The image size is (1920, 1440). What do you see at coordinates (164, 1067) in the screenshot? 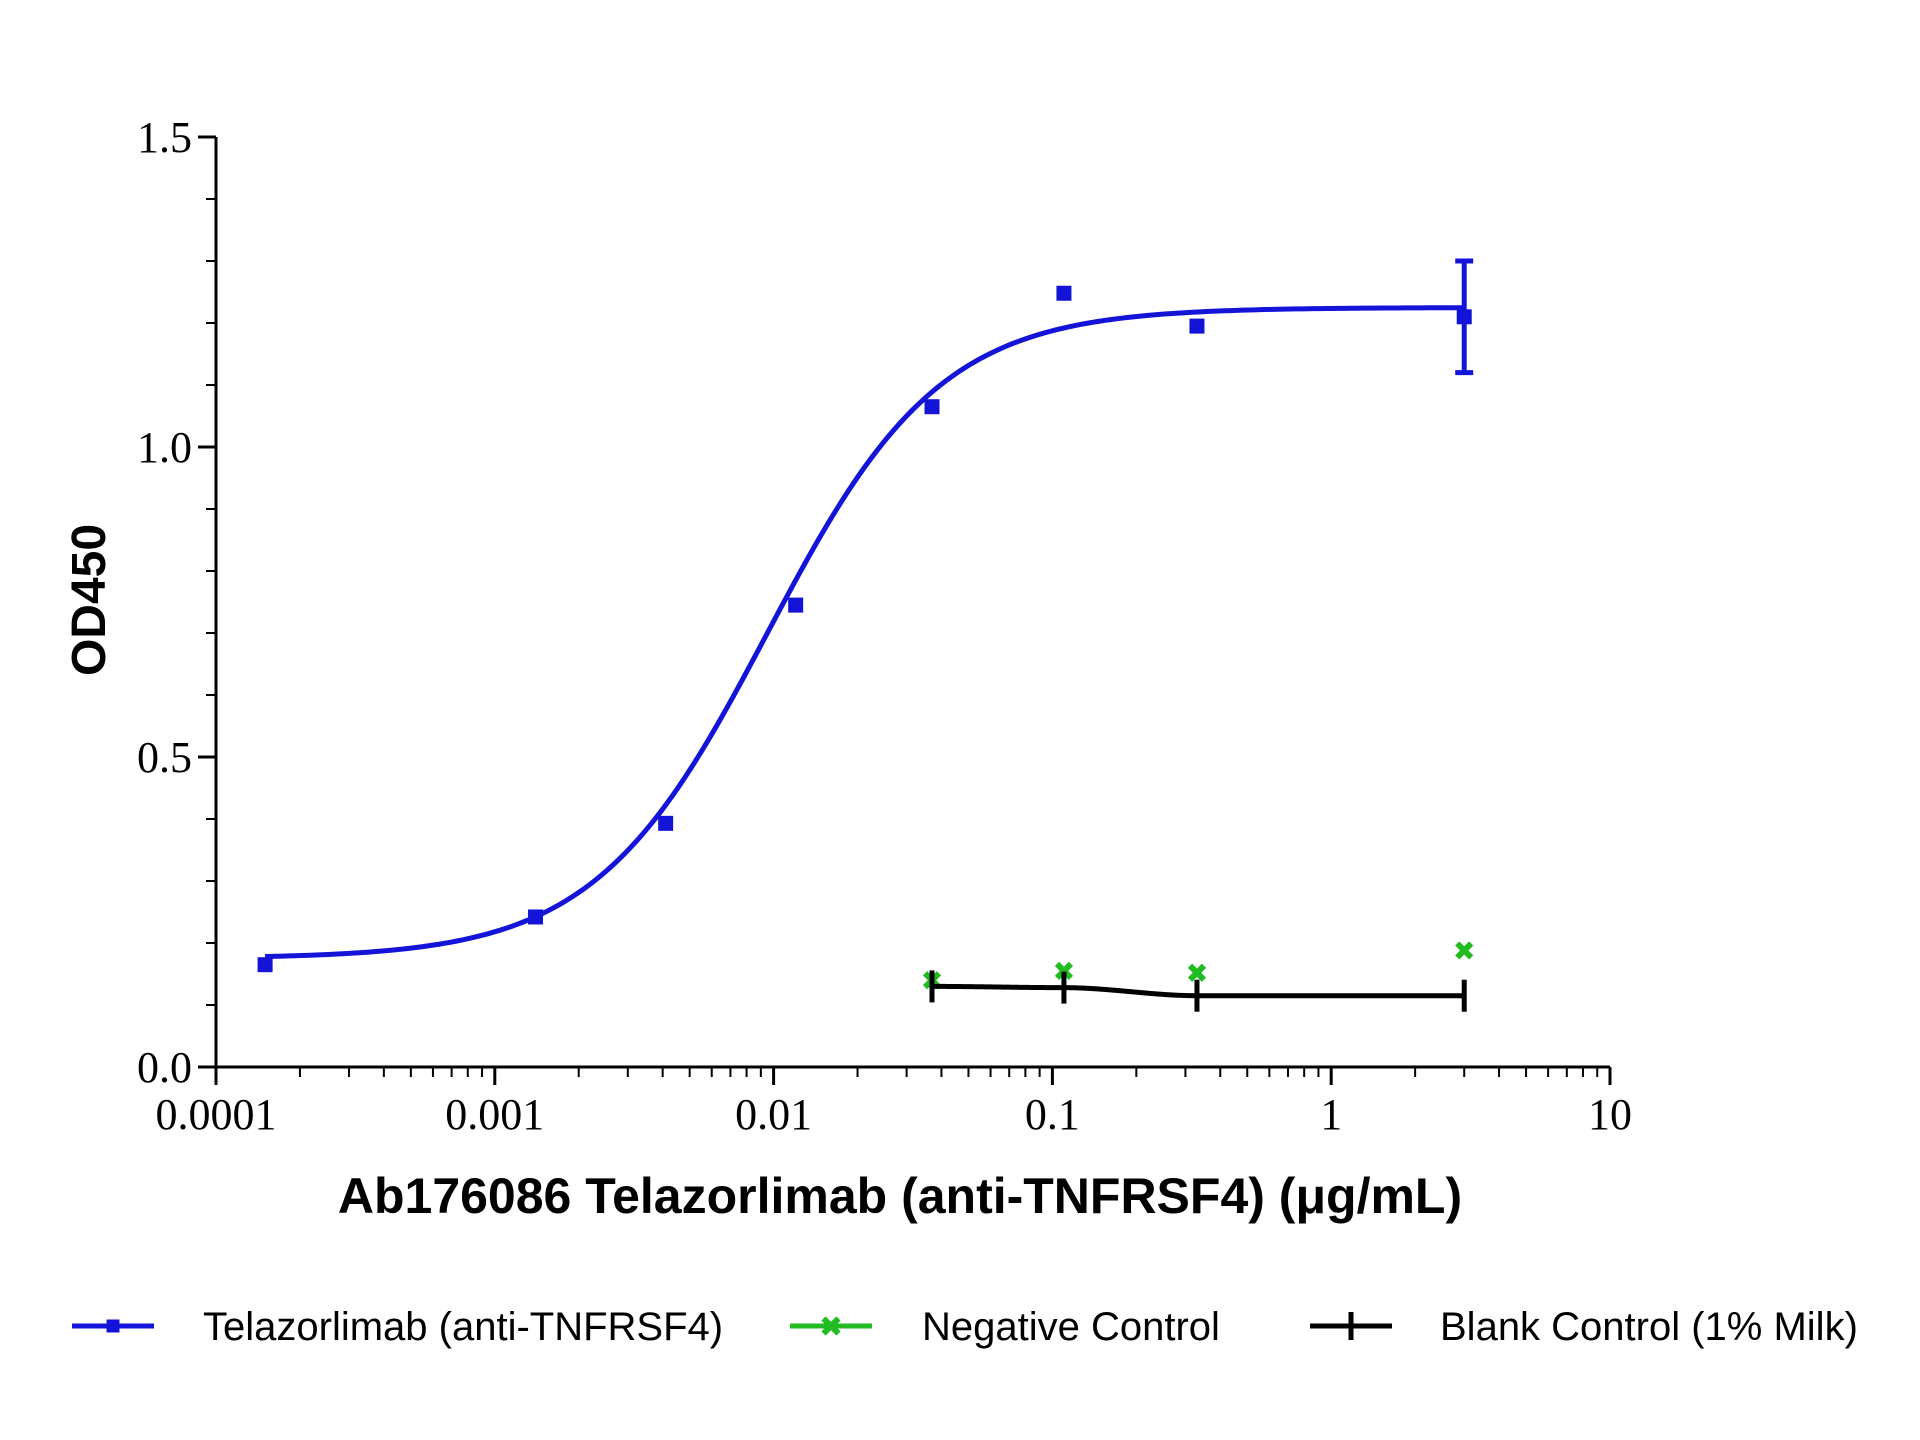
I see `y-tick-label: 0.0` at bounding box center [164, 1067].